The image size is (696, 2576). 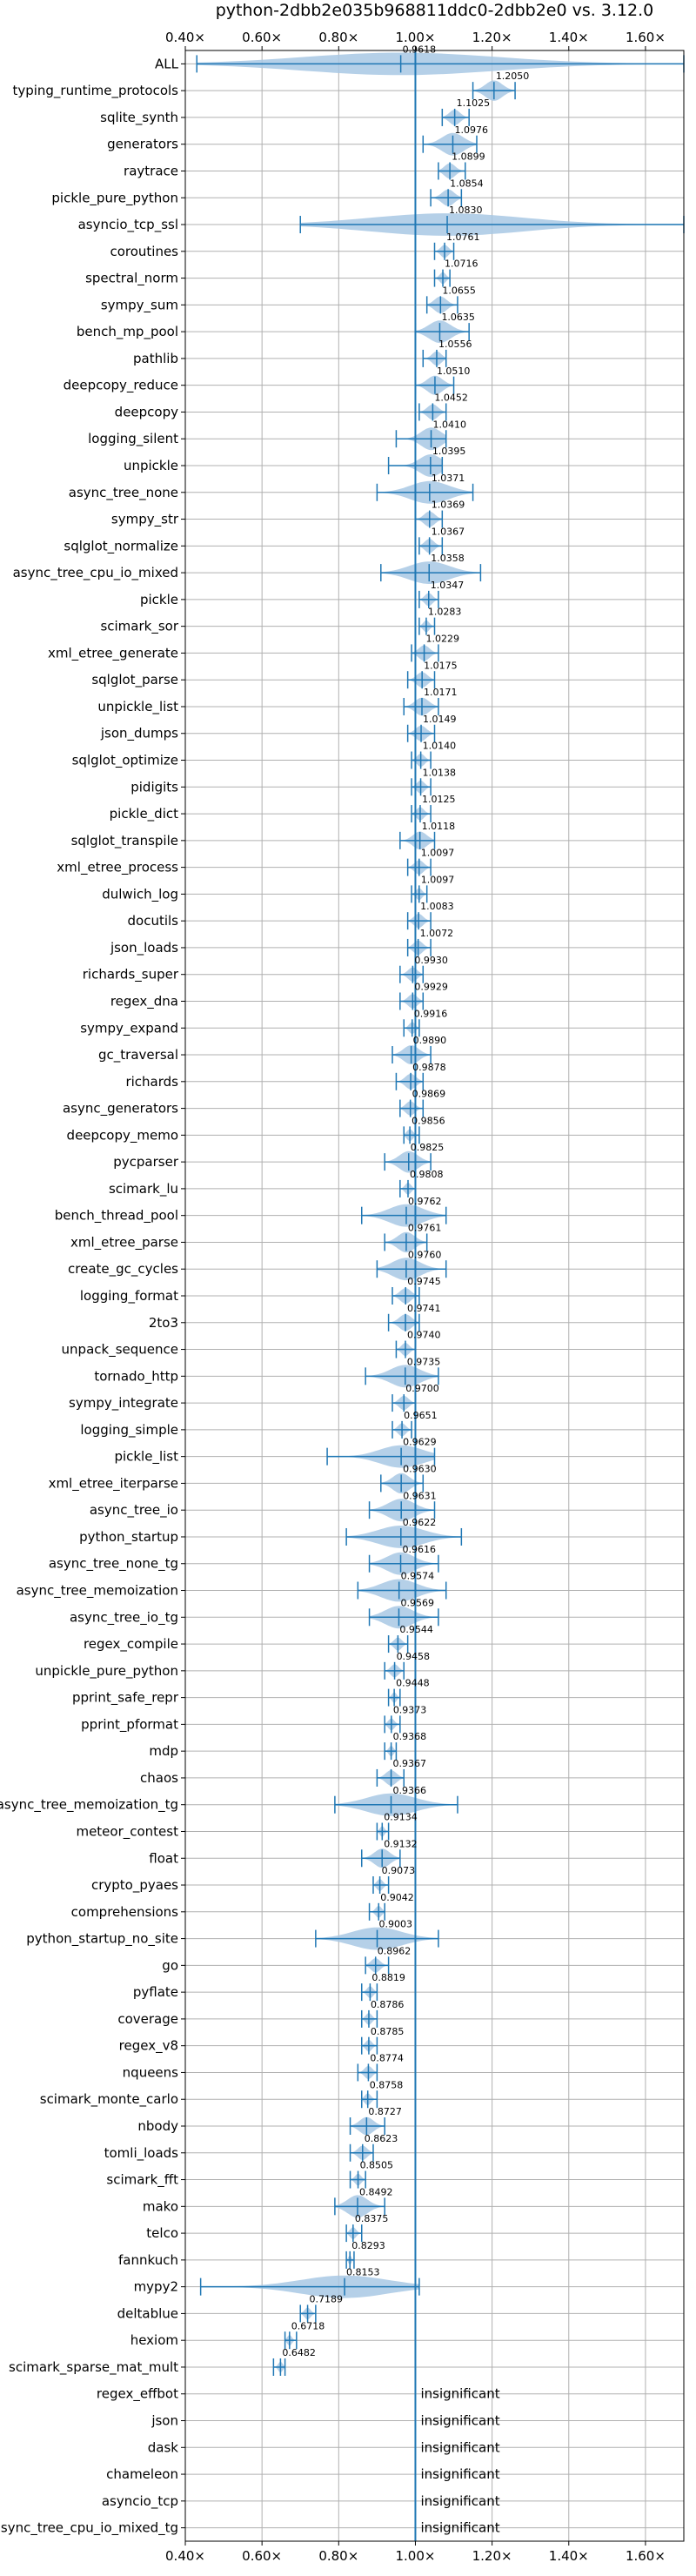 What do you see at coordinates (420, 49) in the screenshot?
I see `median-value-label: 0.9618` at bounding box center [420, 49].